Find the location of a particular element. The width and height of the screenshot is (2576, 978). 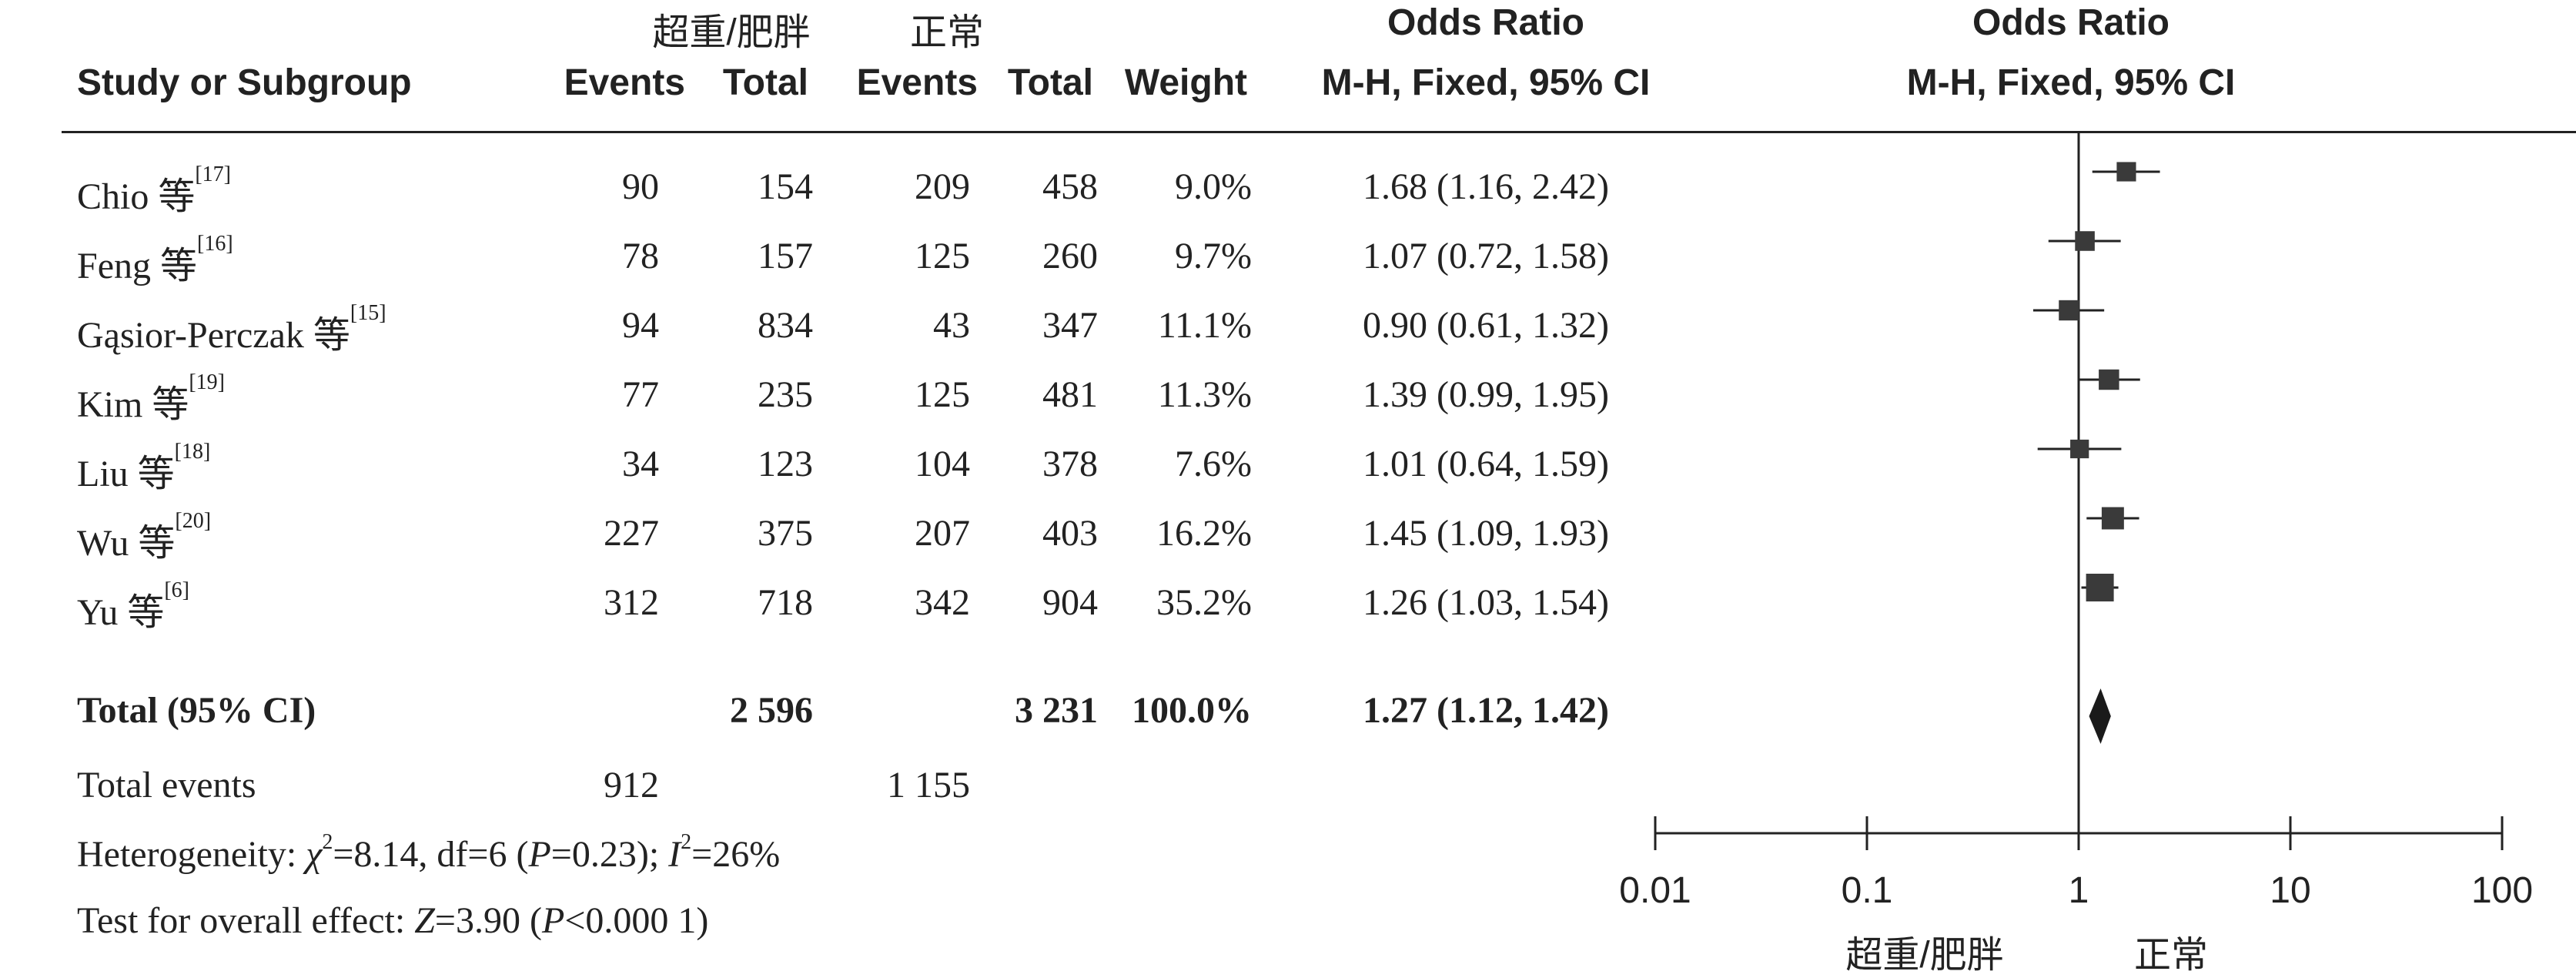

study-ci-text: 1.39 (0.99, 1.95) is located at coordinates (1486, 394).